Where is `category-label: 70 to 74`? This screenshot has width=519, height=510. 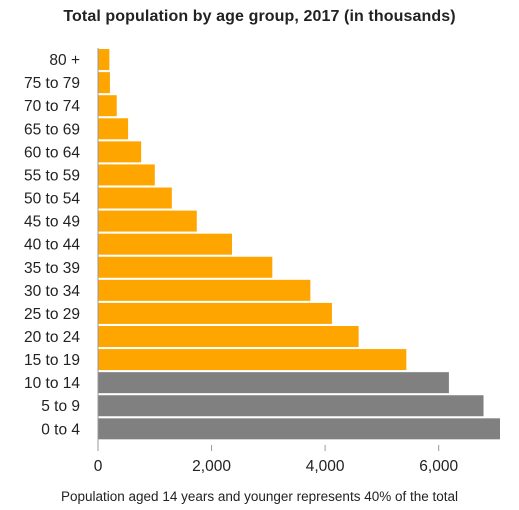 category-label: 70 to 74 is located at coordinates (52, 106).